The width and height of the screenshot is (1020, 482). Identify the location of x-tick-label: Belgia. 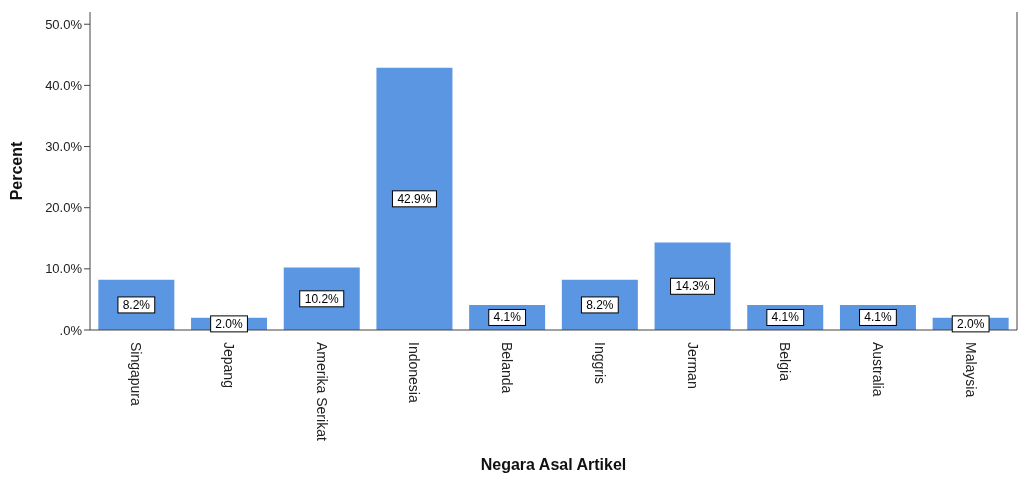
(785, 362).